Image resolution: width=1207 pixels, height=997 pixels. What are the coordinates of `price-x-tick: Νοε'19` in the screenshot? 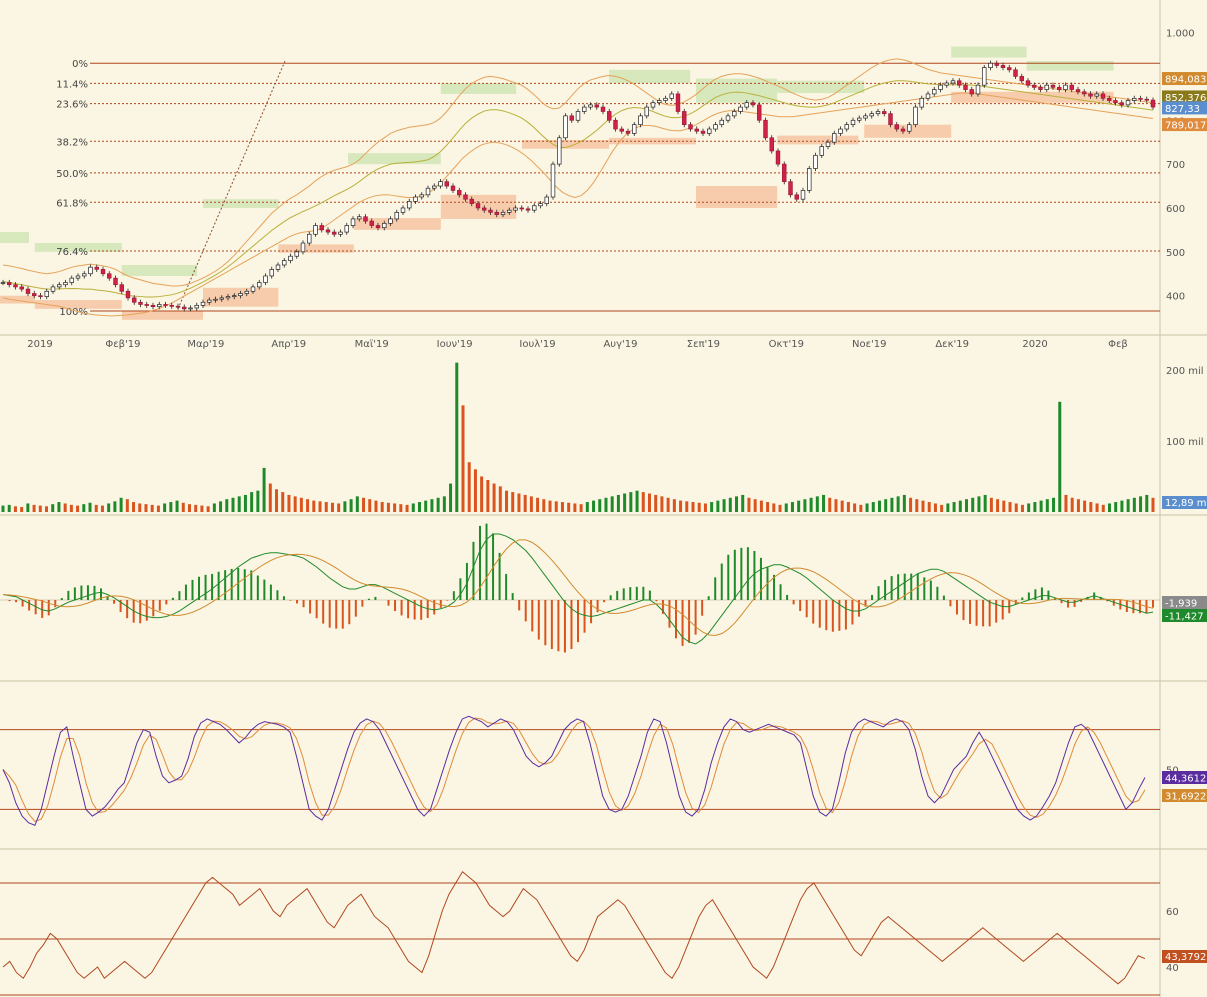 It's located at (869, 344).